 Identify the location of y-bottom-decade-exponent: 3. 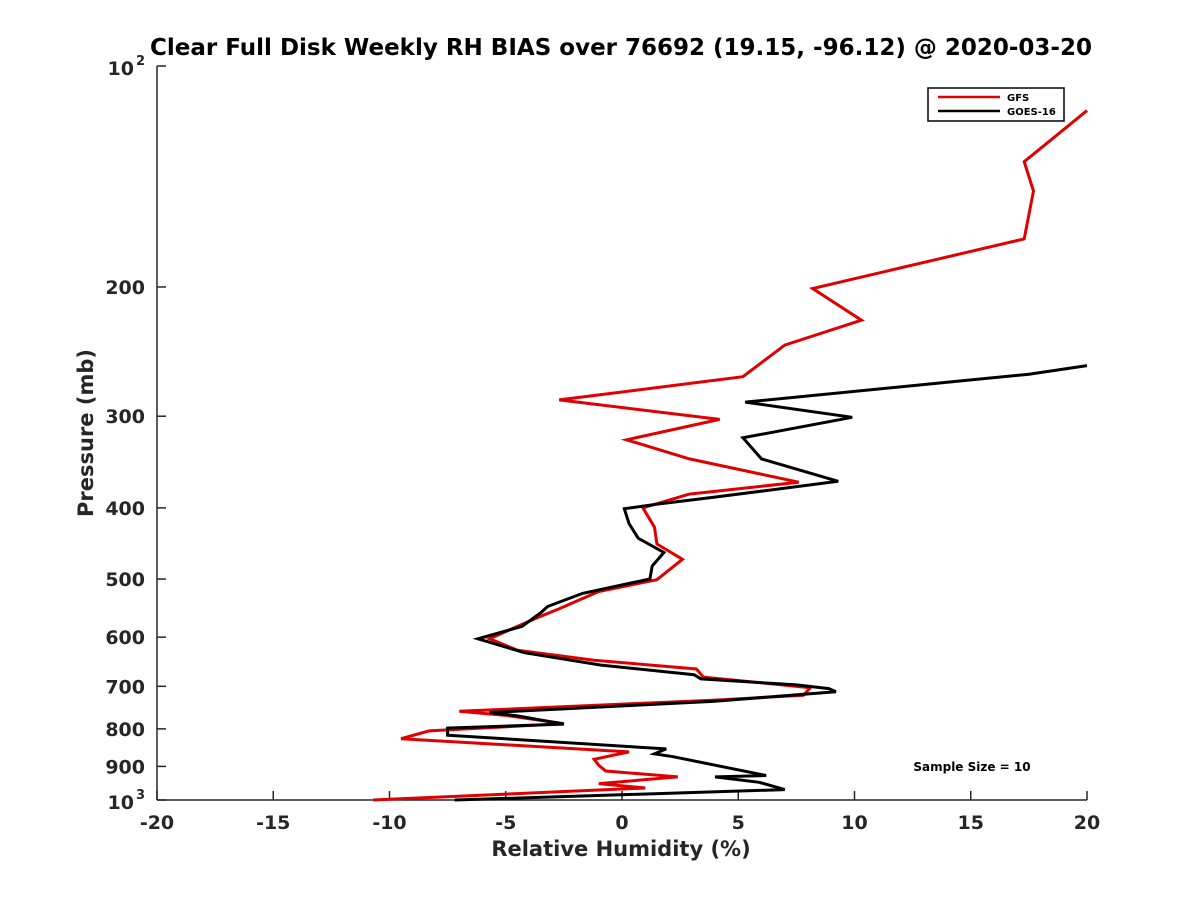
(140, 795).